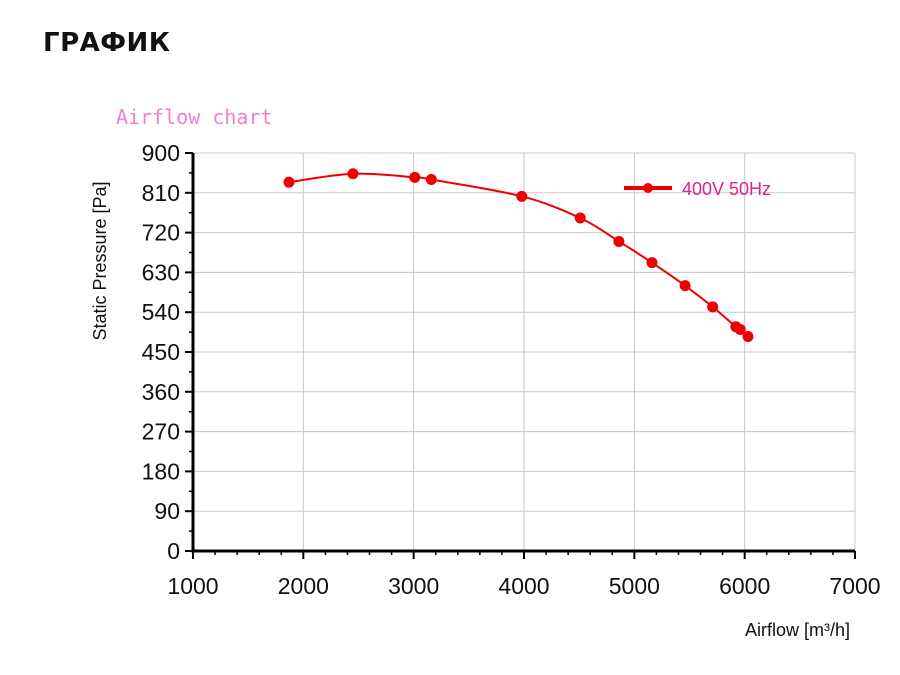 Image resolution: width=900 pixels, height=675 pixels. I want to click on y-tick-label: 90, so click(167, 511).